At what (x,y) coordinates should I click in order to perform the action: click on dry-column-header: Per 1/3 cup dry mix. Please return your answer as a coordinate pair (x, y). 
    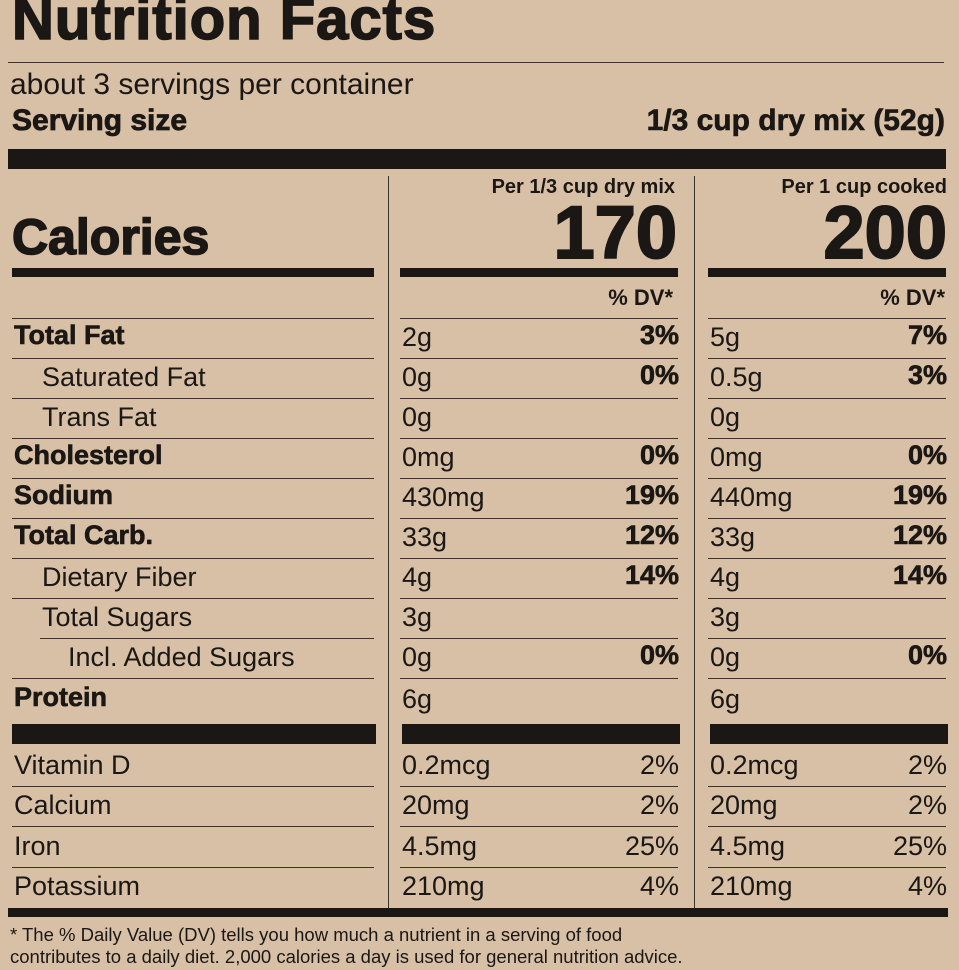
    Looking at the image, I should click on (583, 187).